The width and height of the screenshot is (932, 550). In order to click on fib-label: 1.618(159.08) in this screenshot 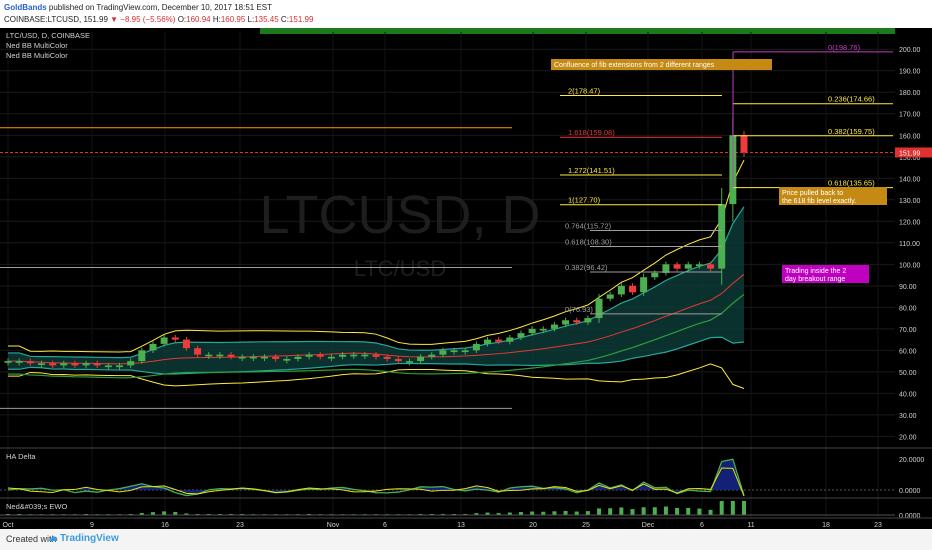, I will do `click(591, 132)`.